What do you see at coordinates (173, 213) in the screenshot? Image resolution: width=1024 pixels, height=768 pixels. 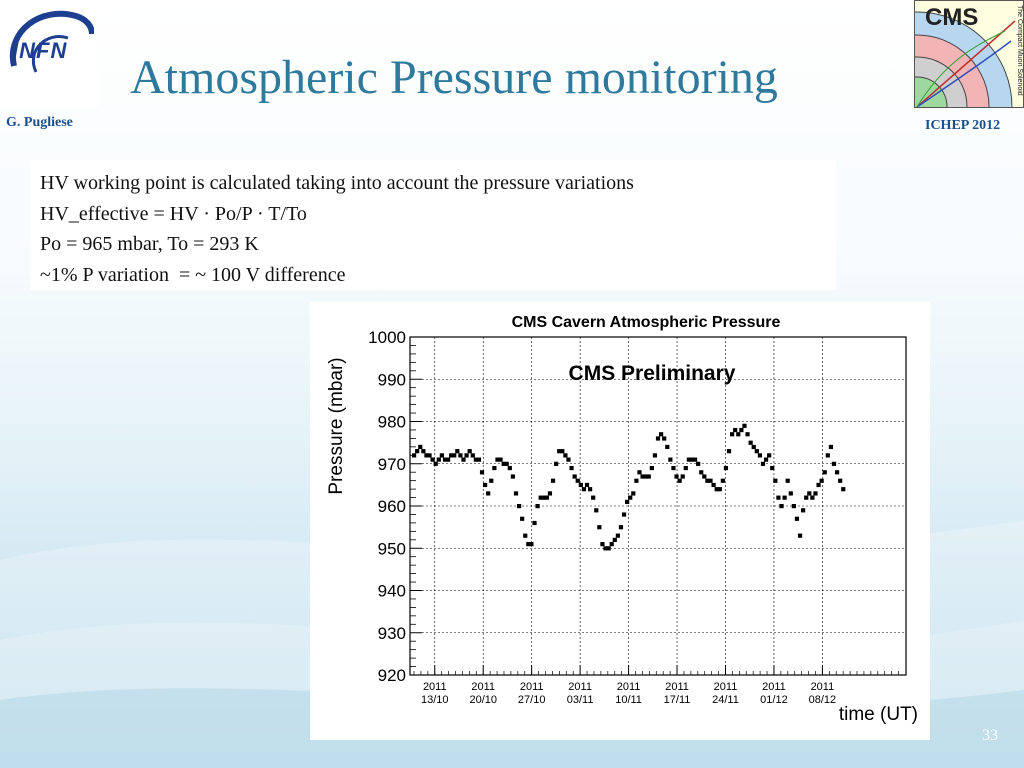 I see `body-line-2: HV_effective = HV · Po/P · T/To` at bounding box center [173, 213].